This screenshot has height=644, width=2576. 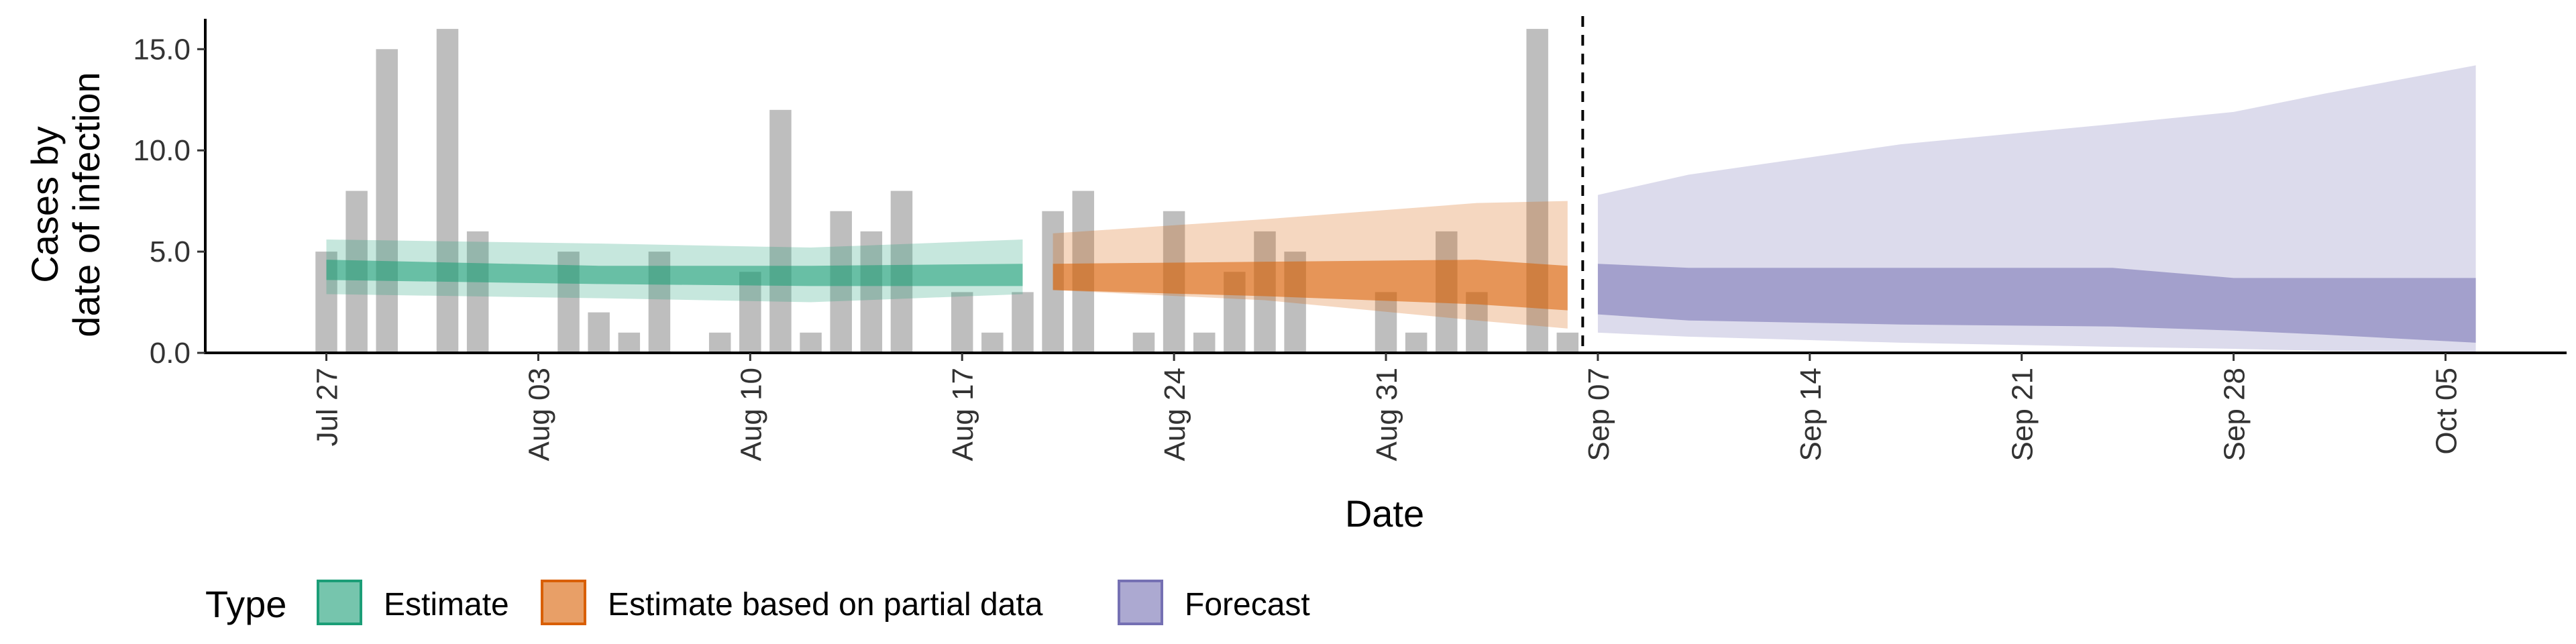 I want to click on y-tick-label: 0.0, so click(x=170, y=353).